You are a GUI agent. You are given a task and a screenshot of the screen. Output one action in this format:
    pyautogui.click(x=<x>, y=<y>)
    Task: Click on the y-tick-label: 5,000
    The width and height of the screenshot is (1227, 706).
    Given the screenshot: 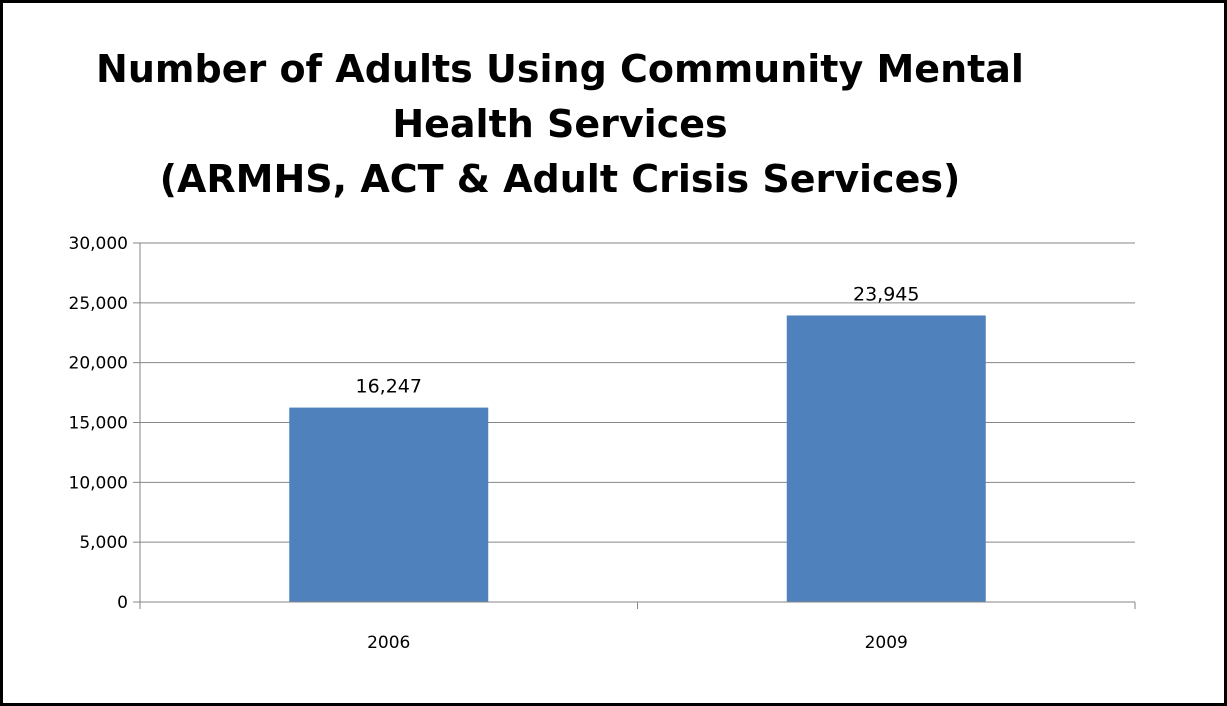 What is the action you would take?
    pyautogui.click(x=103, y=543)
    